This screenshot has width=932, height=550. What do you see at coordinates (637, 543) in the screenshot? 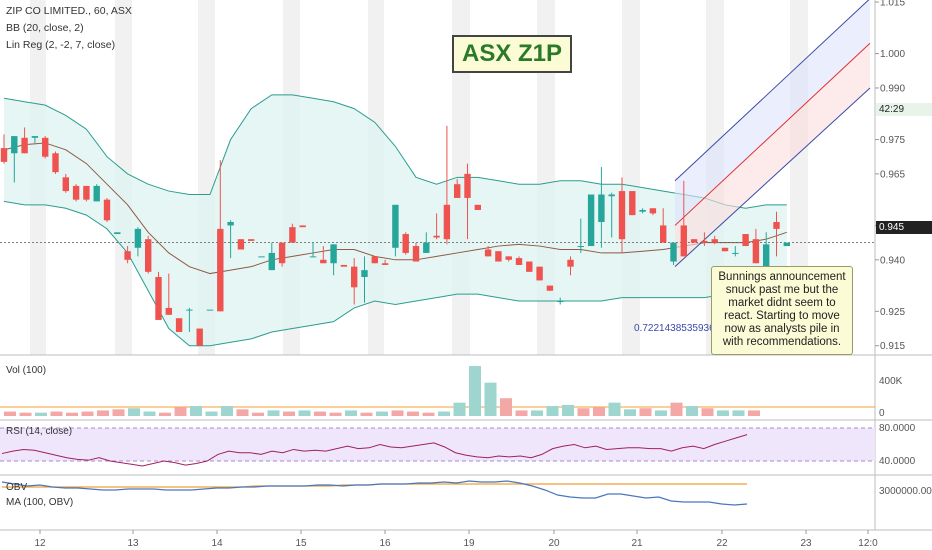
I see `time-tick-label: 21` at bounding box center [637, 543].